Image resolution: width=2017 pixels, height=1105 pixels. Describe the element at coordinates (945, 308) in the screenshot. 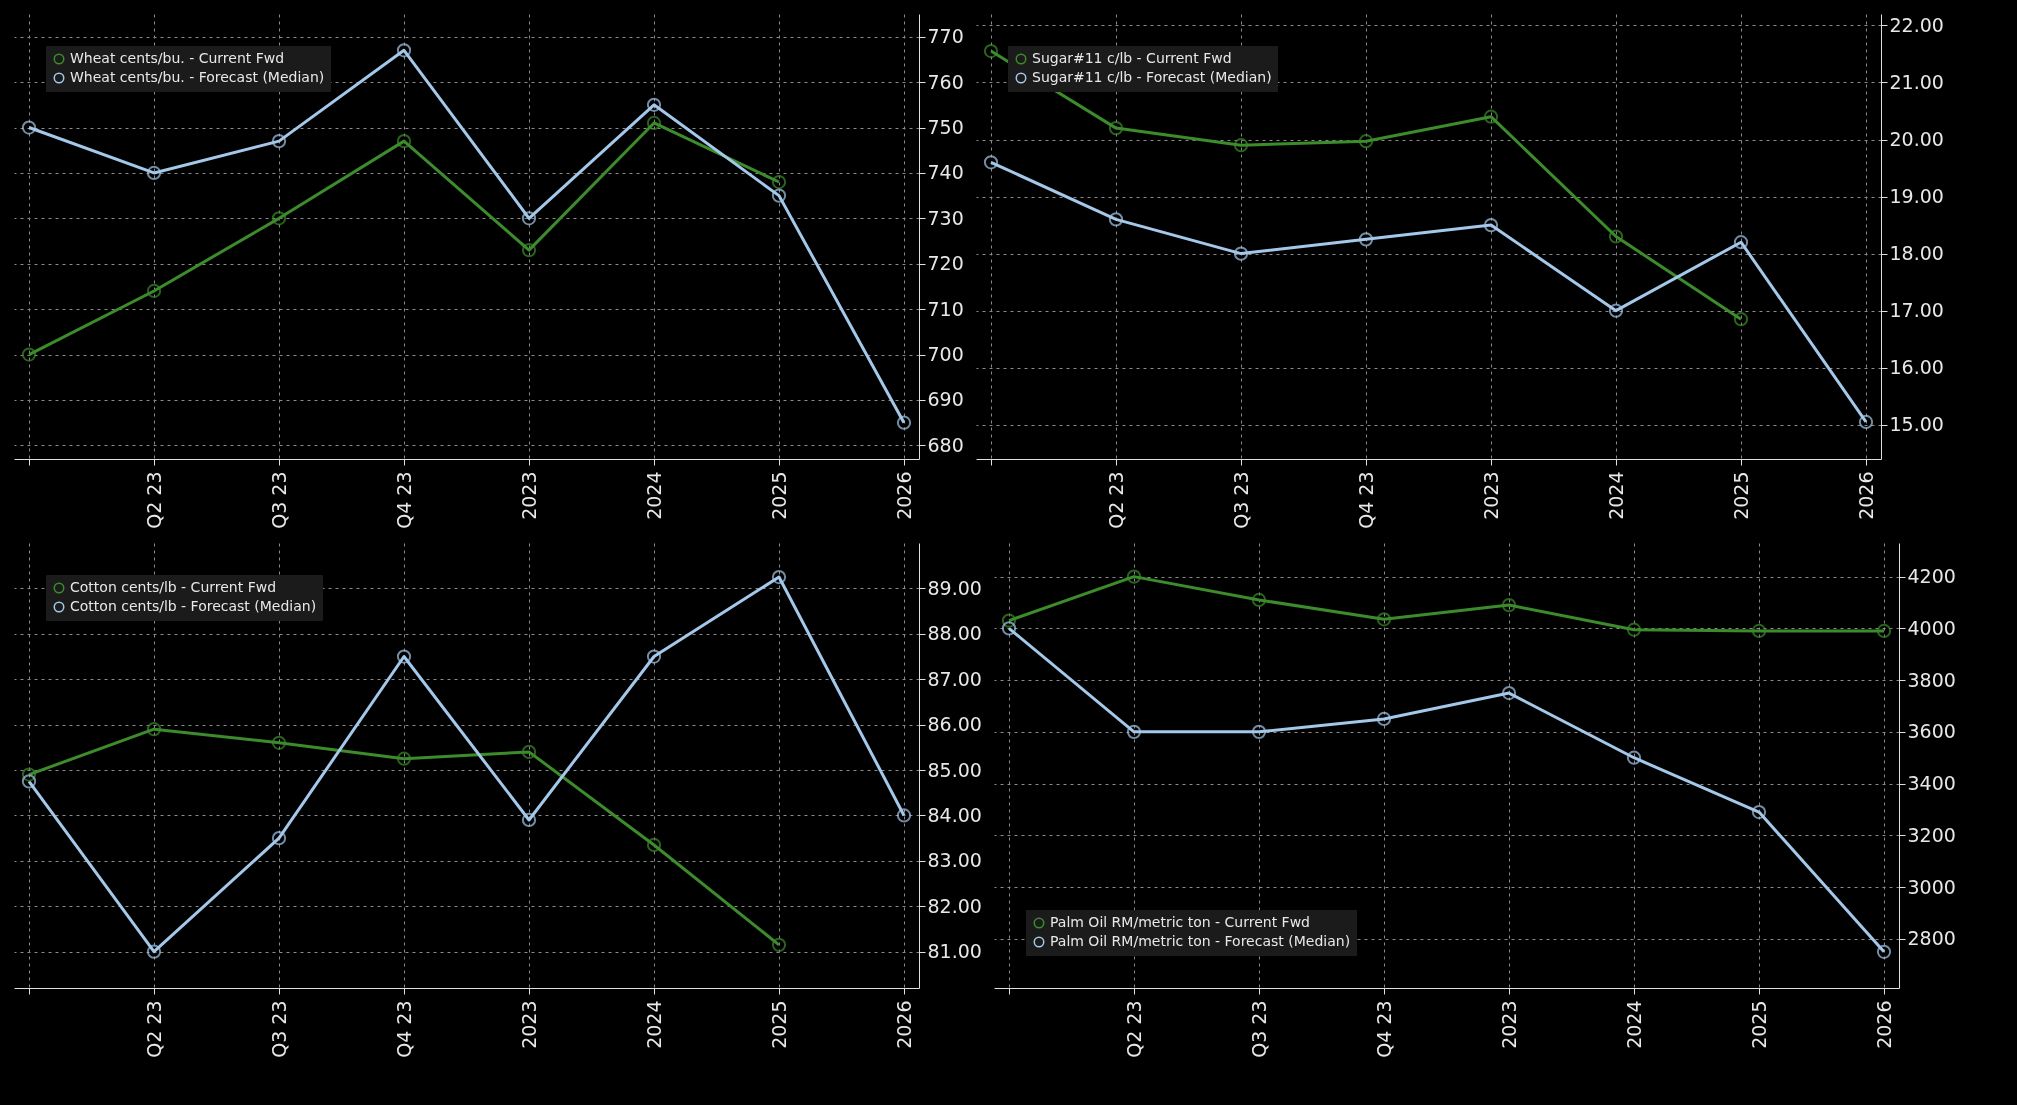

I see `y-tick-label: 710` at that location.